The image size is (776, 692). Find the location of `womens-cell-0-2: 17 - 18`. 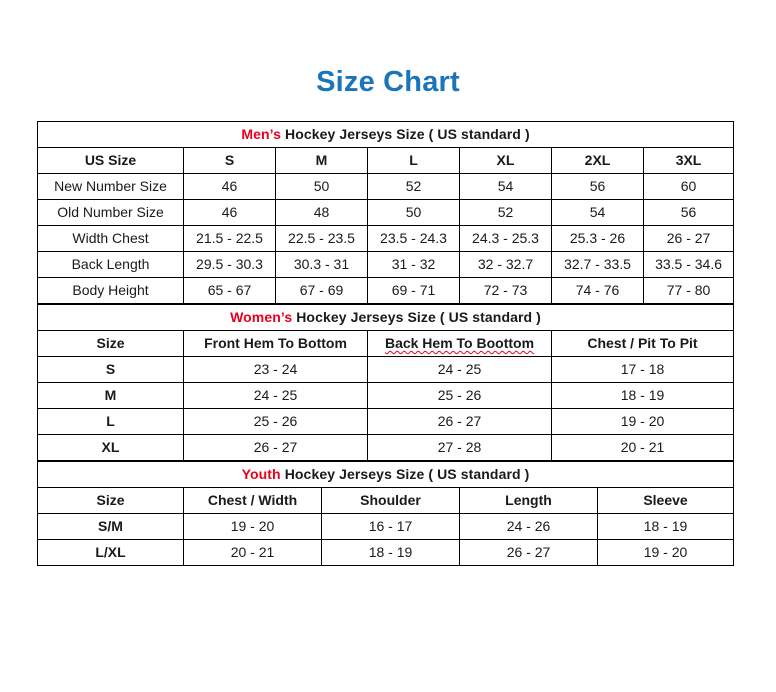

womens-cell-0-2: 17 - 18 is located at coordinates (642, 369).